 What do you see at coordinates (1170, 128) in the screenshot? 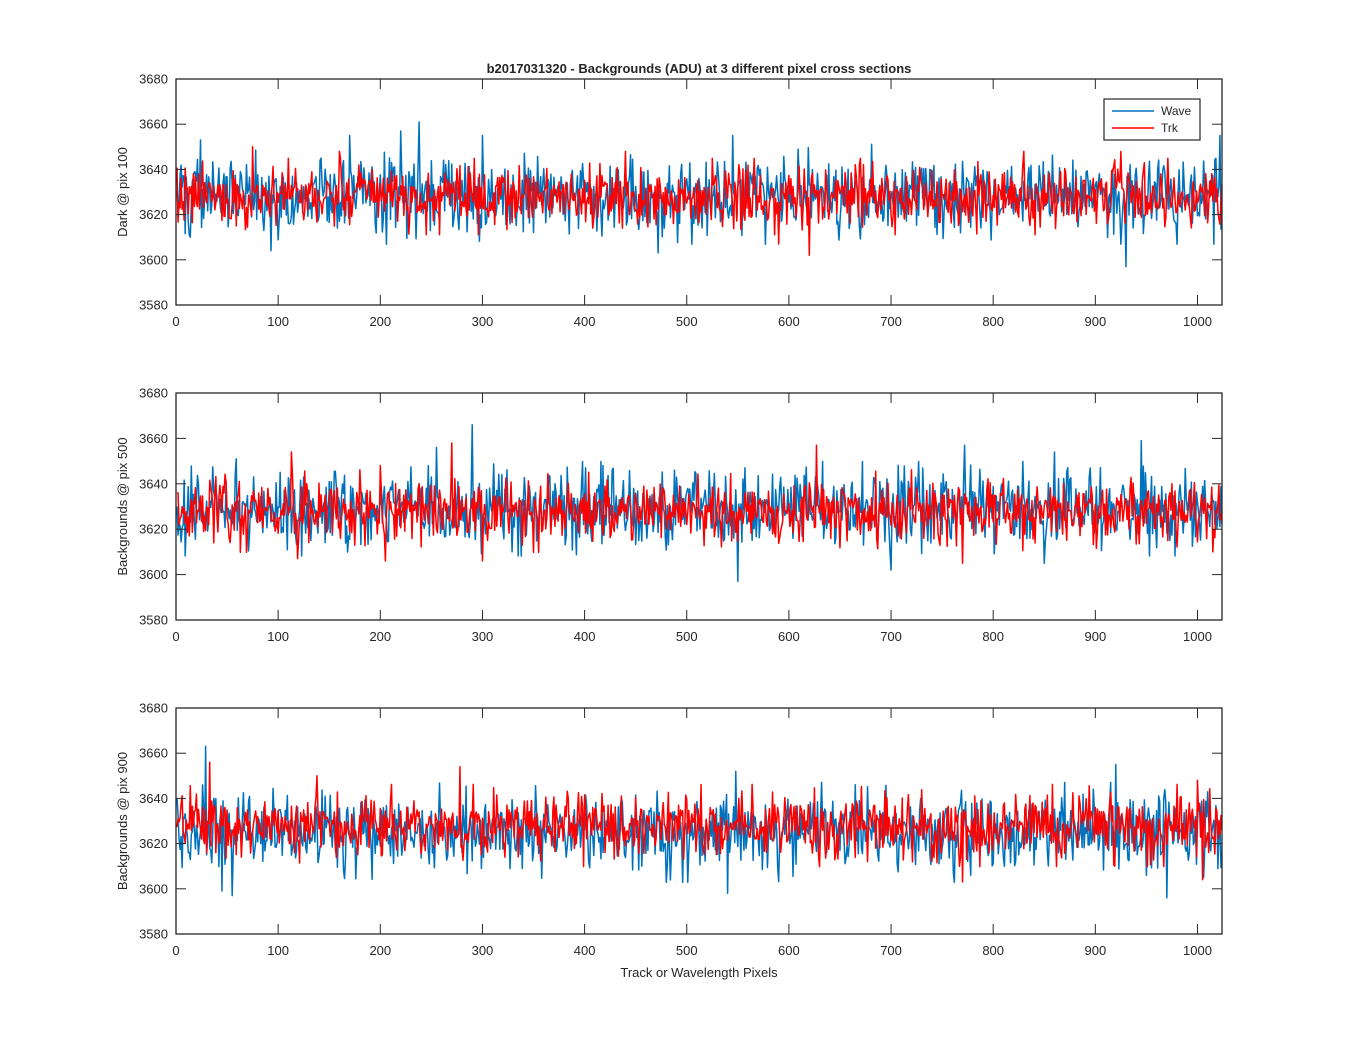
I see `legend-label-trk: Trk` at bounding box center [1170, 128].